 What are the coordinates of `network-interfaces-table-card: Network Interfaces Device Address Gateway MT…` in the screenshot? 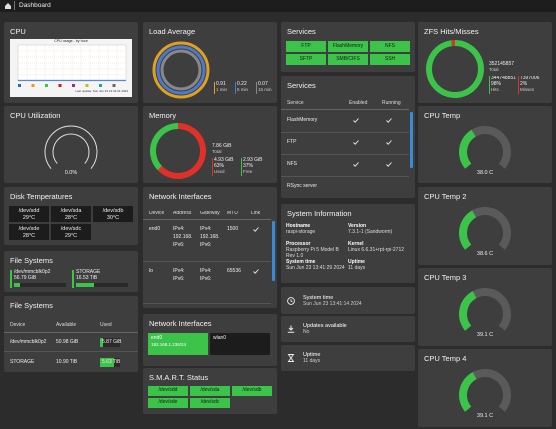 It's located at (210, 247).